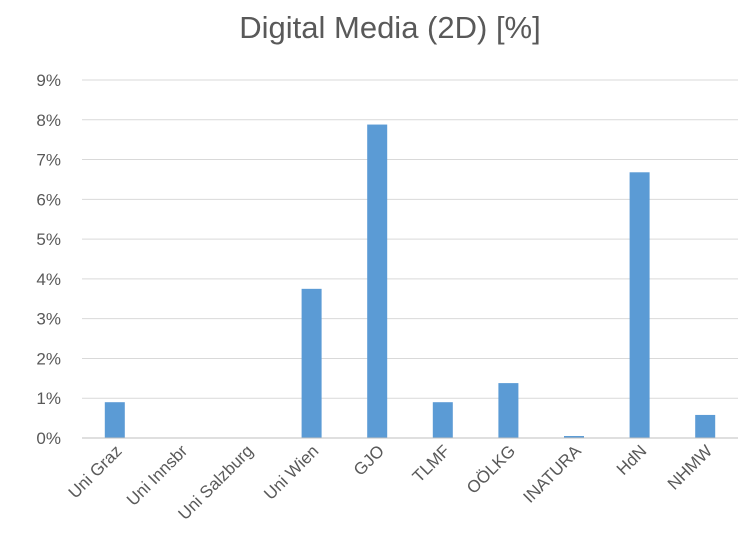 Image resolution: width=751 pixels, height=555 pixels. What do you see at coordinates (48, 398) in the screenshot?
I see `y-tick-label: 1%` at bounding box center [48, 398].